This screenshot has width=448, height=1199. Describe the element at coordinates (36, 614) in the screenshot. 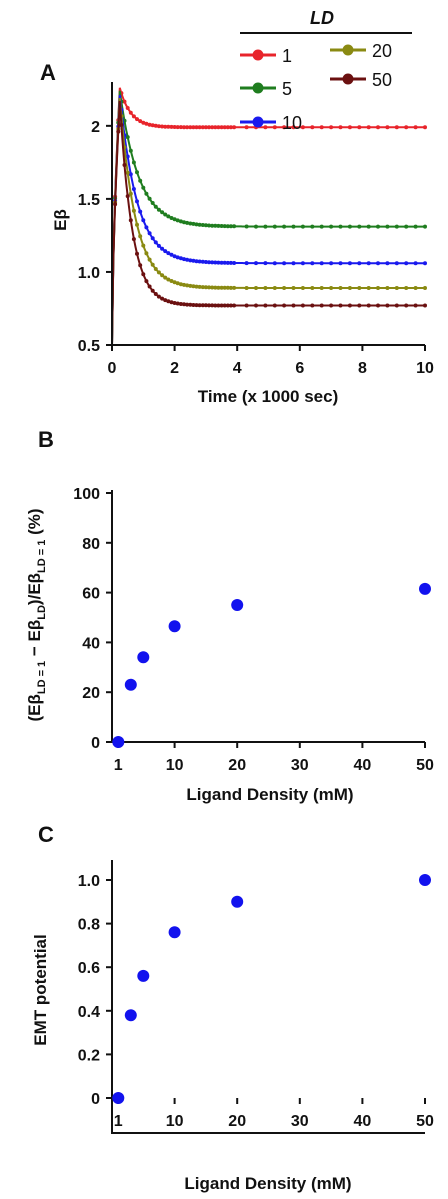

I see `chart-b-ylabel: (EβLD = 1 − EβLD)/EβLD = 1 (%)` at that location.